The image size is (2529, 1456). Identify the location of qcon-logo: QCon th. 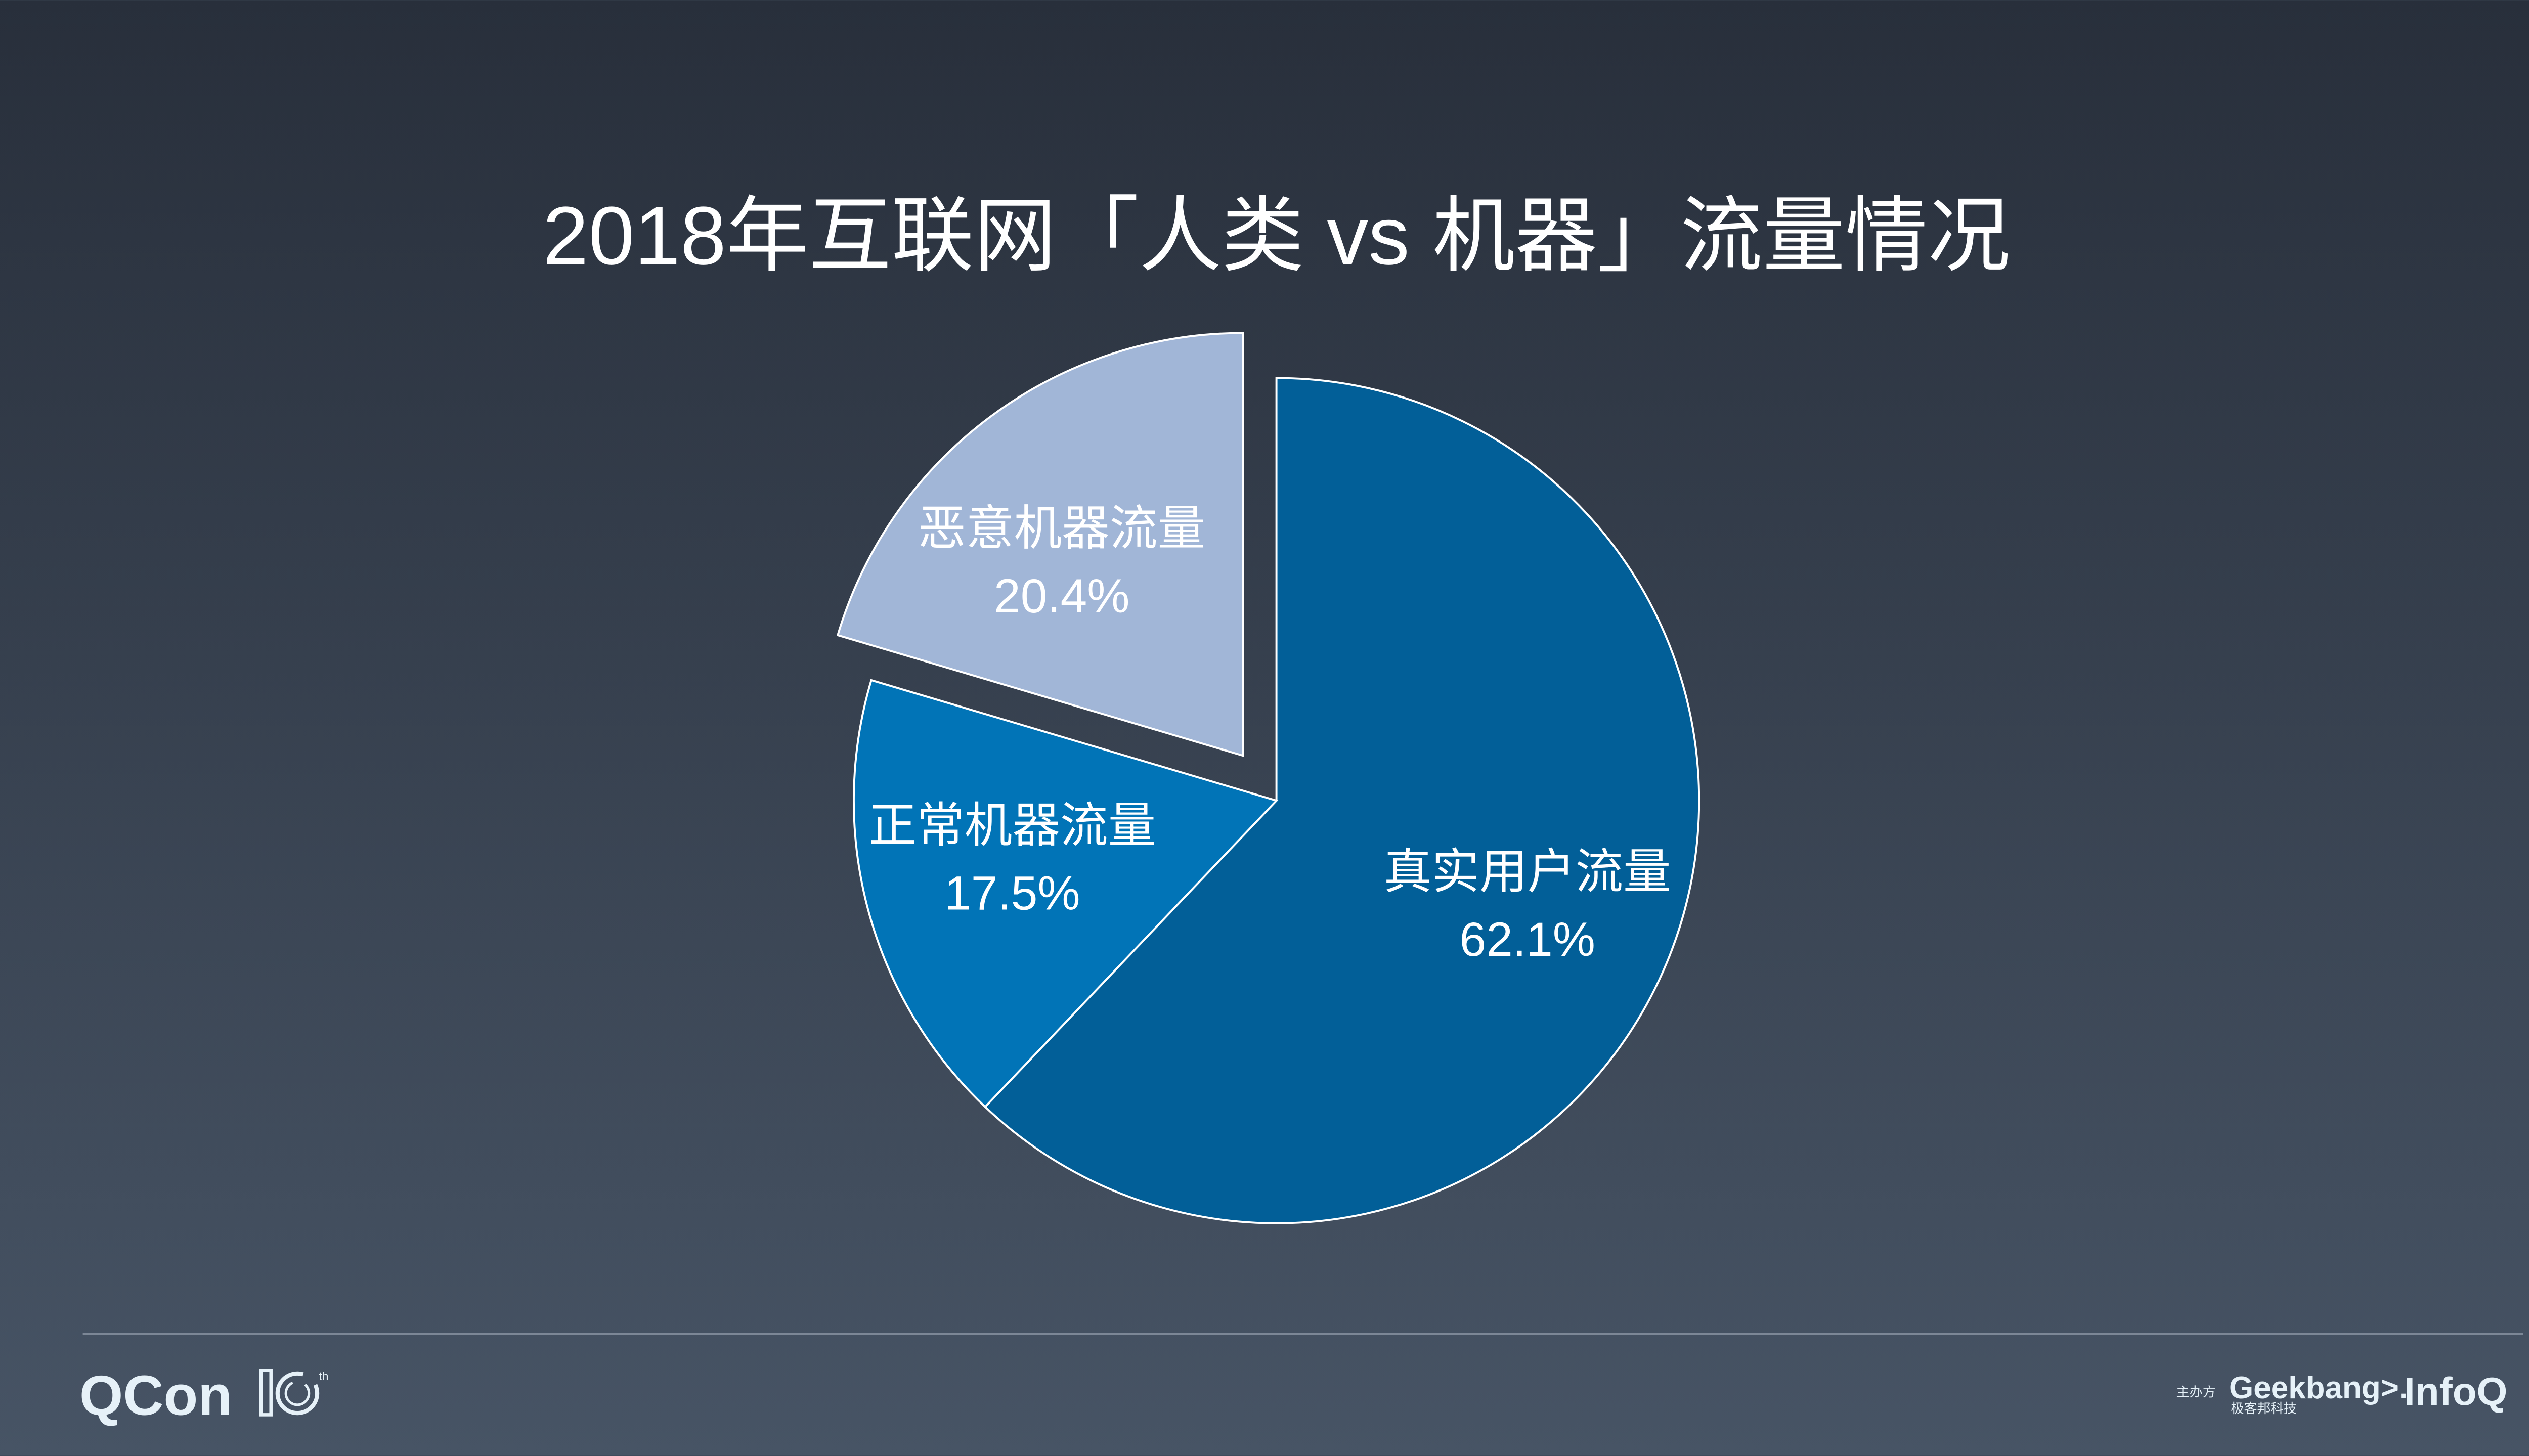
(204, 1395).